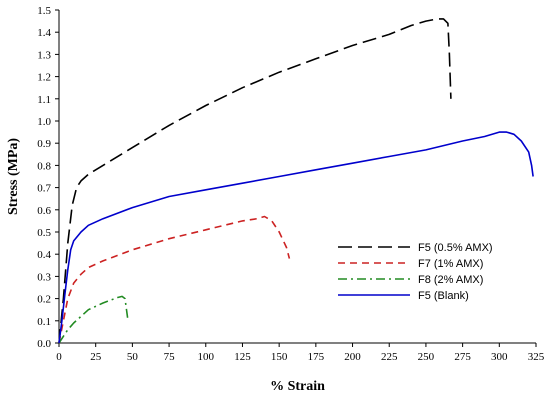 The height and width of the screenshot is (402, 550). I want to click on legend-label: F5 (0.5% AMX), so click(455, 248).